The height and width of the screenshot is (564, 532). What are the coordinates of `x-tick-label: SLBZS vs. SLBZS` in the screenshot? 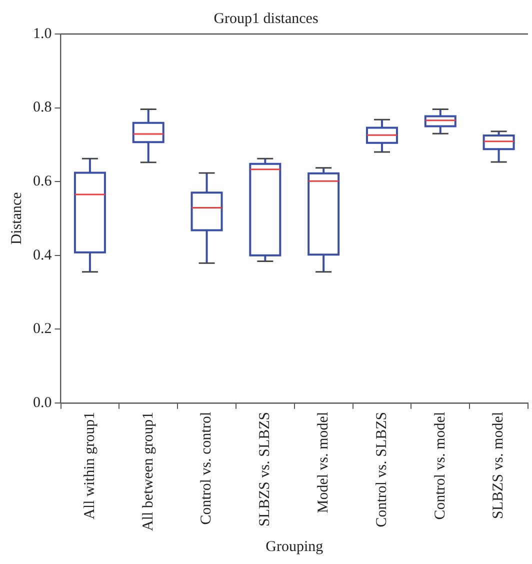 It's located at (265, 469).